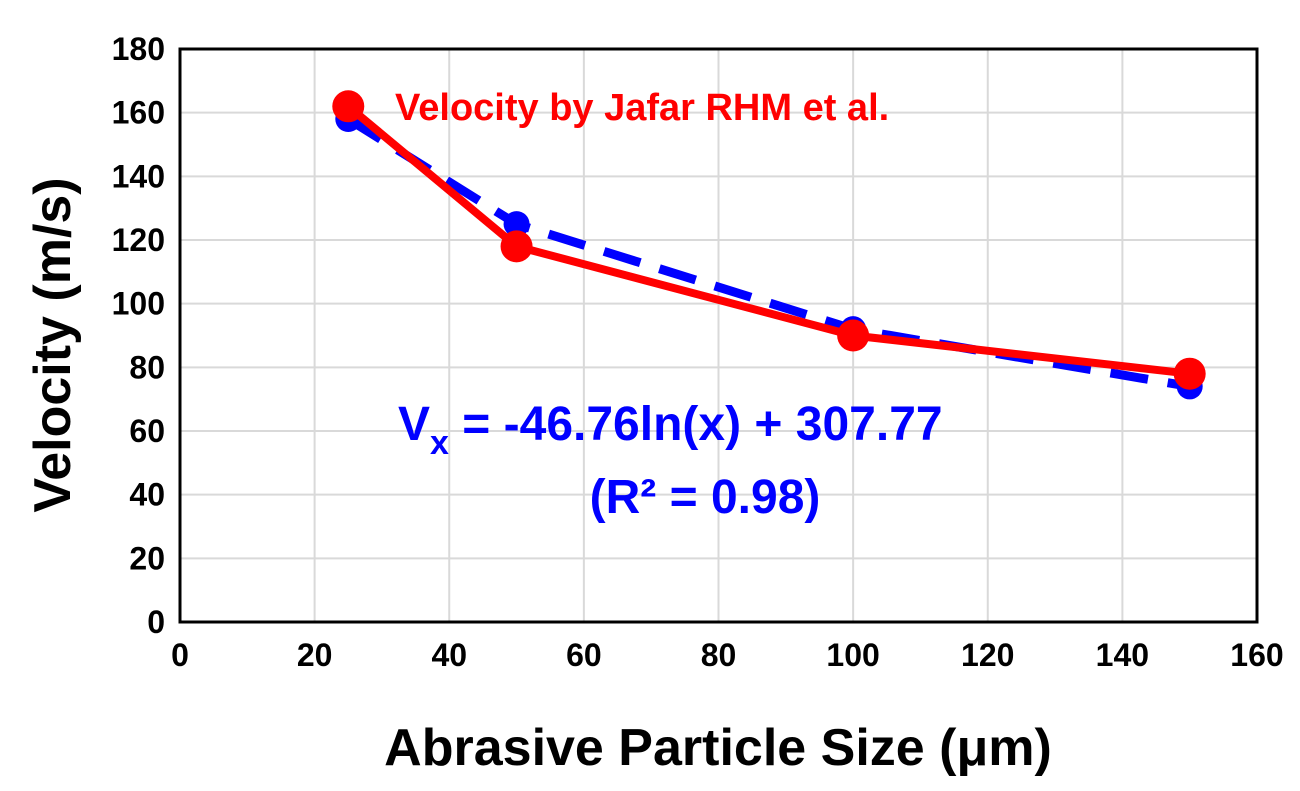 The width and height of the screenshot is (1300, 791). Describe the element at coordinates (439, 443) in the screenshot. I see `equation-subscript: x` at that location.